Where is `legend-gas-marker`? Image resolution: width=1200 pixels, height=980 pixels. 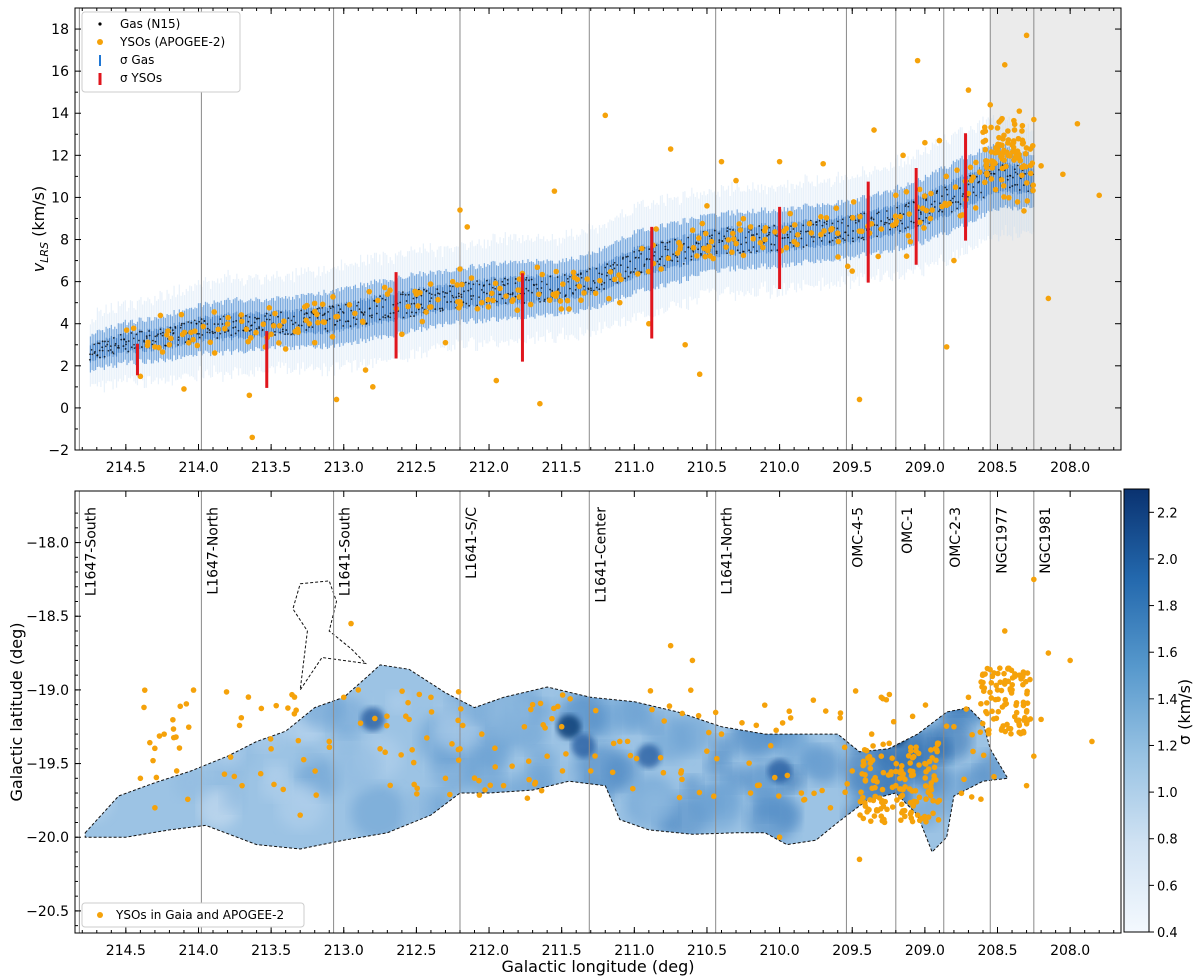 legend-gas-marker is located at coordinates (100, 24).